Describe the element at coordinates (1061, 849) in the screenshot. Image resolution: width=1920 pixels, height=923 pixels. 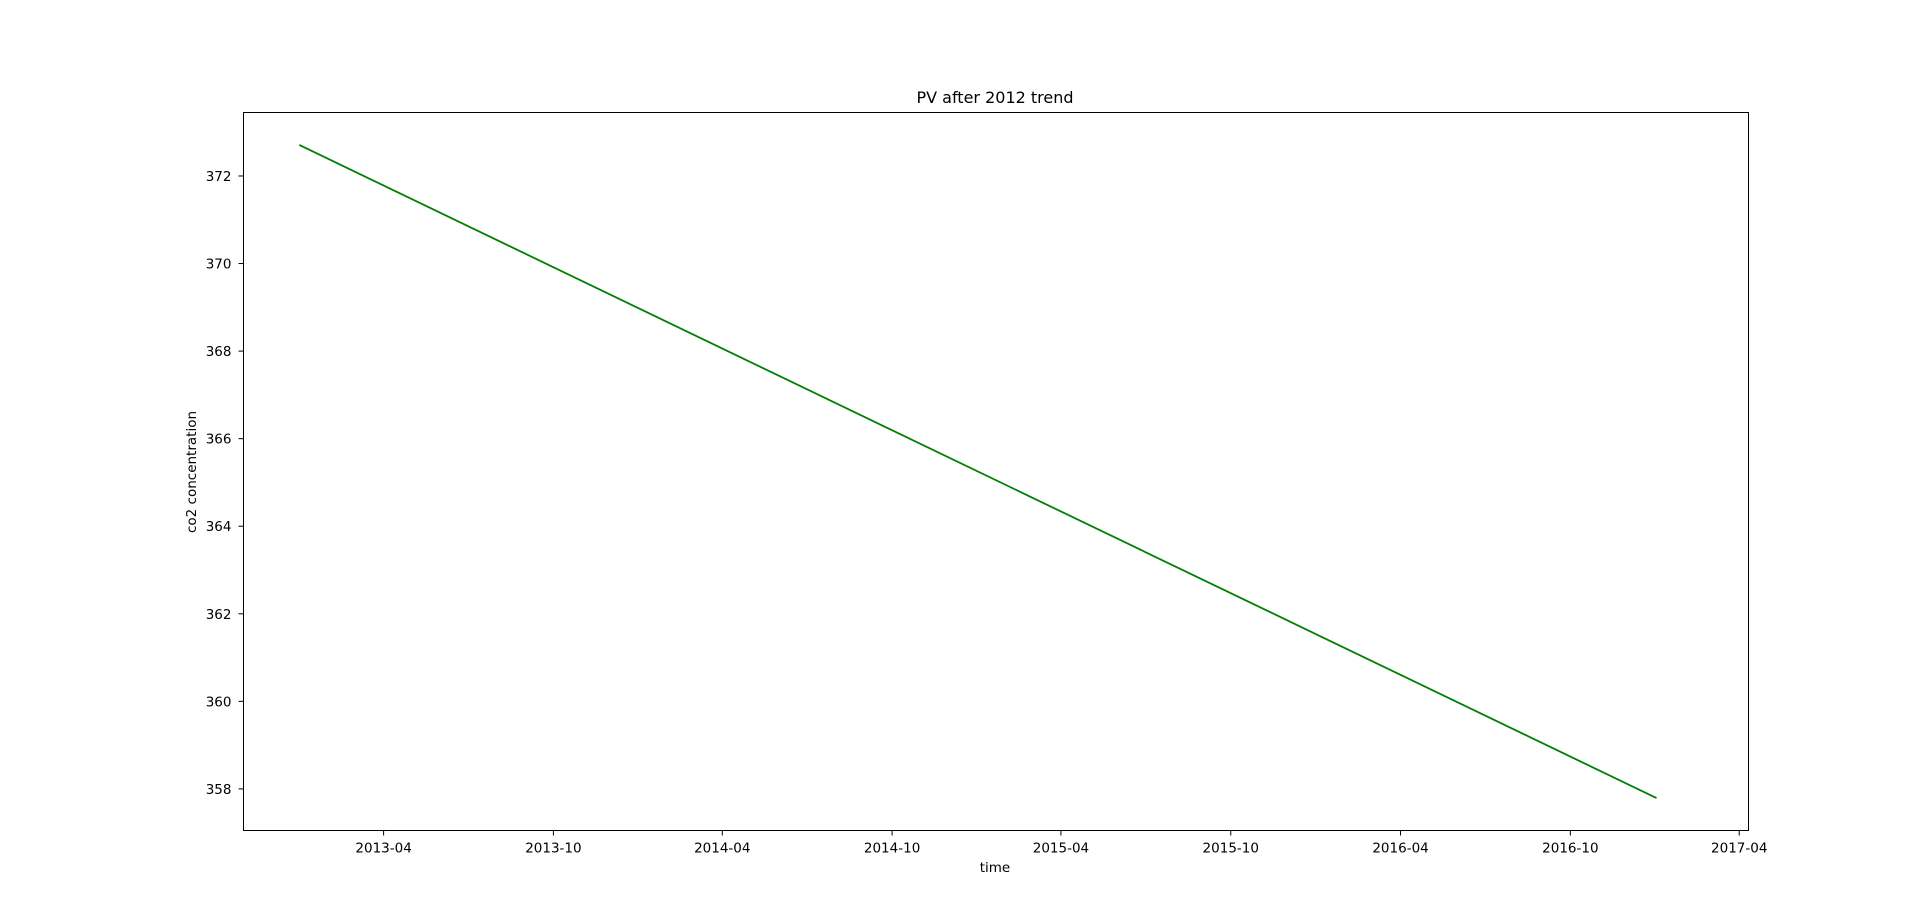
I see `x-tick-label: 2015-04` at that location.